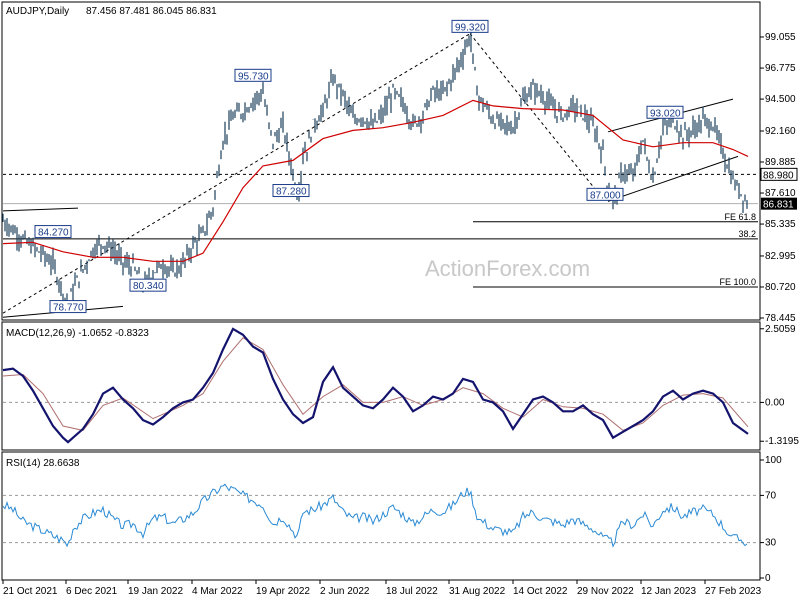 This screenshot has height=605, width=800. I want to click on x-tick-label: 31 Aug 2022, so click(477, 591).